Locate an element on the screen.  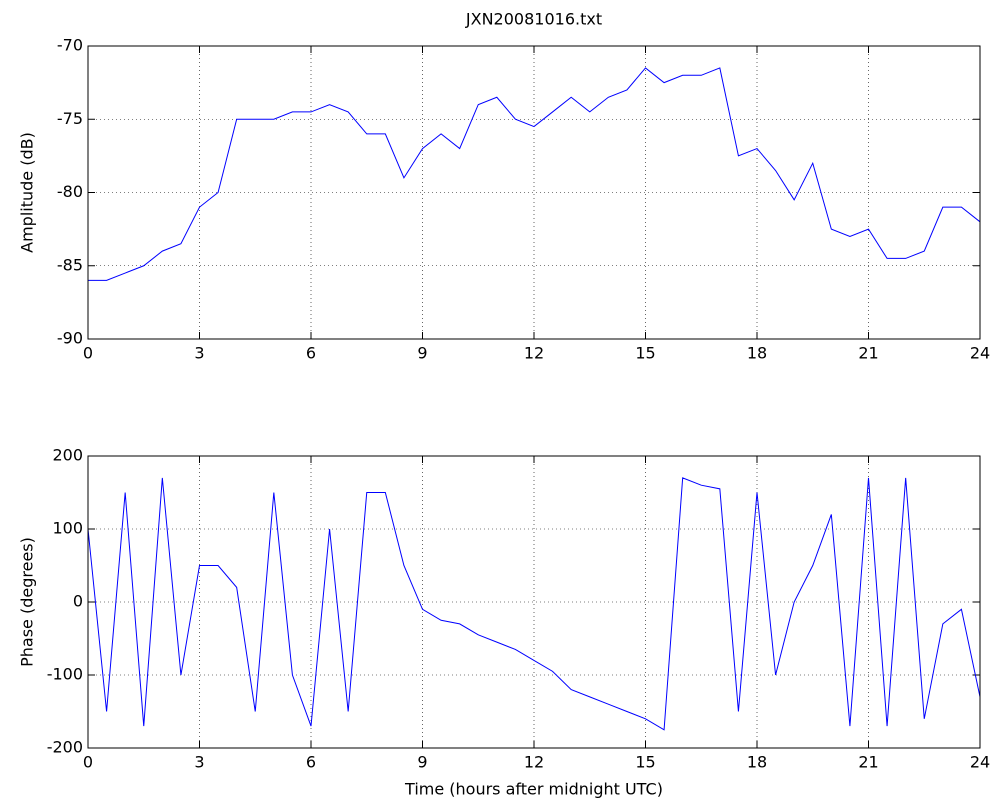
y-axis-label: Phase (degrees) is located at coordinates (27, 602).